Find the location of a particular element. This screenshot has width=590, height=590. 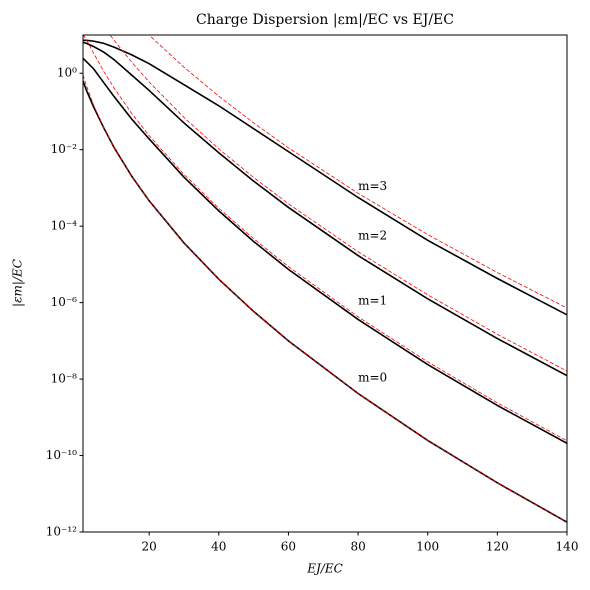

x-tick-label: 80 is located at coordinates (357, 547).